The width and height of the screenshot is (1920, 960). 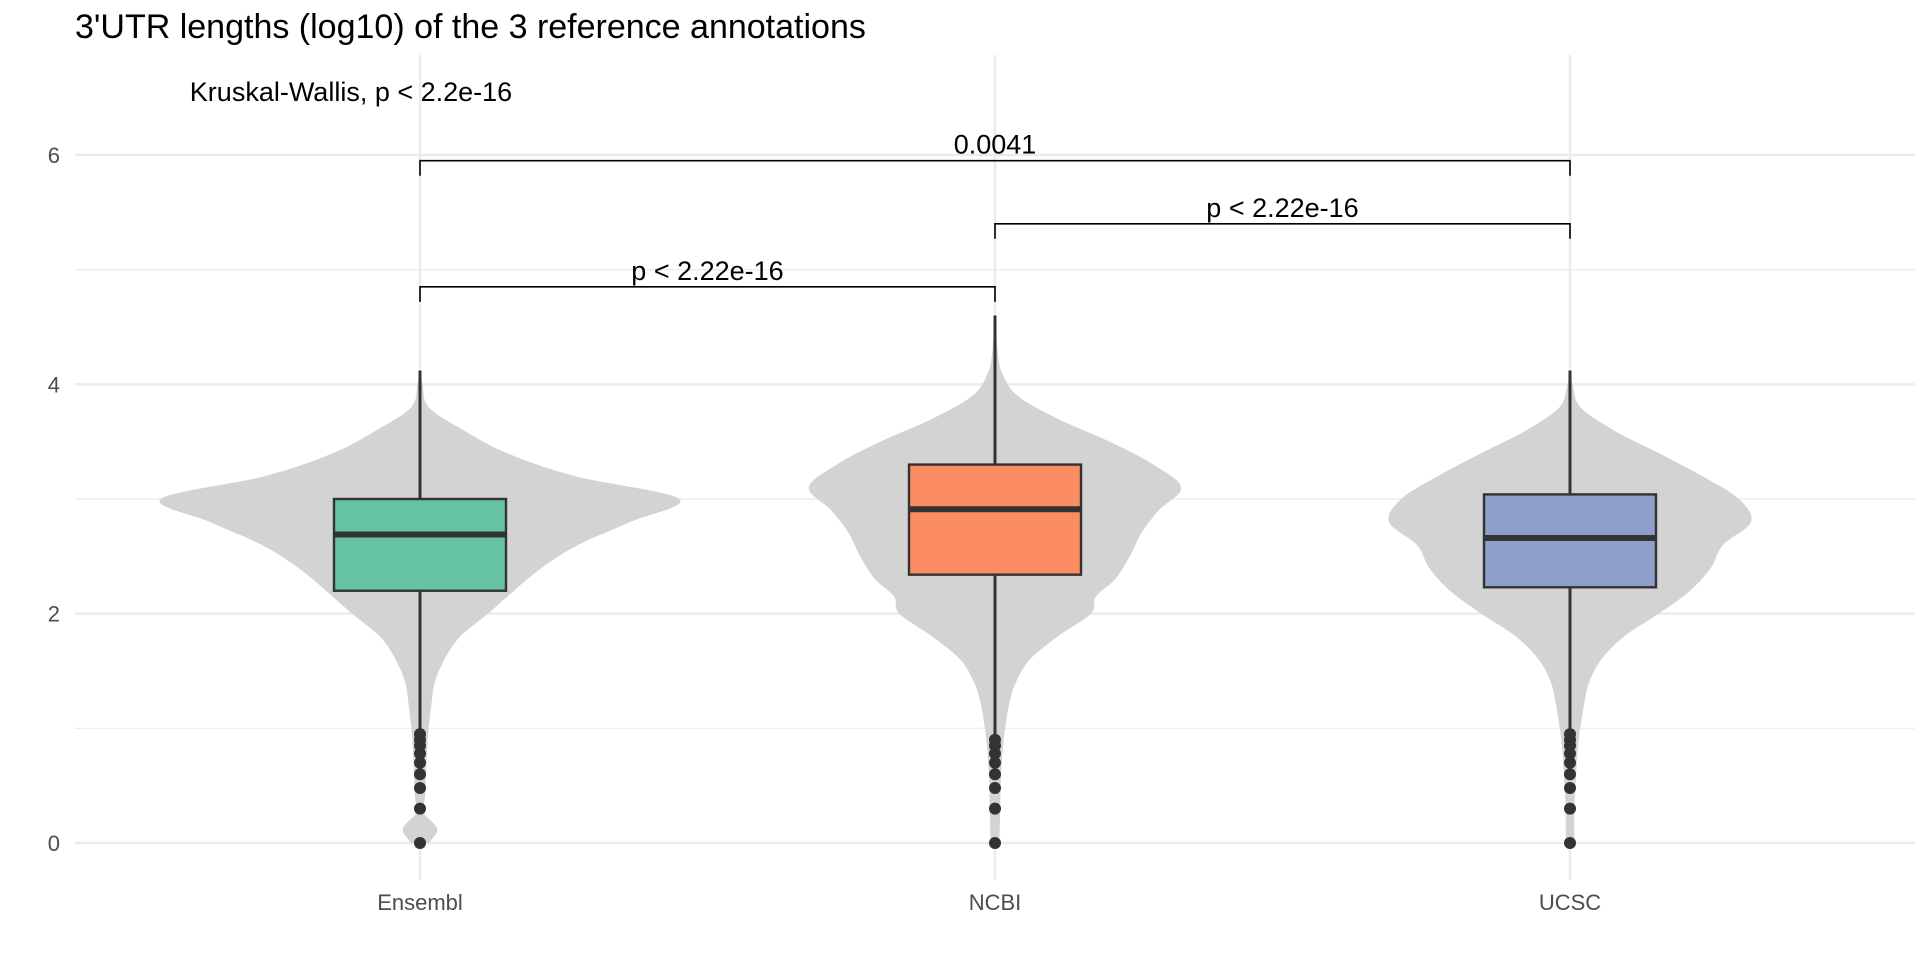 I want to click on comparison-p-value: 0.0041, so click(x=995, y=145).